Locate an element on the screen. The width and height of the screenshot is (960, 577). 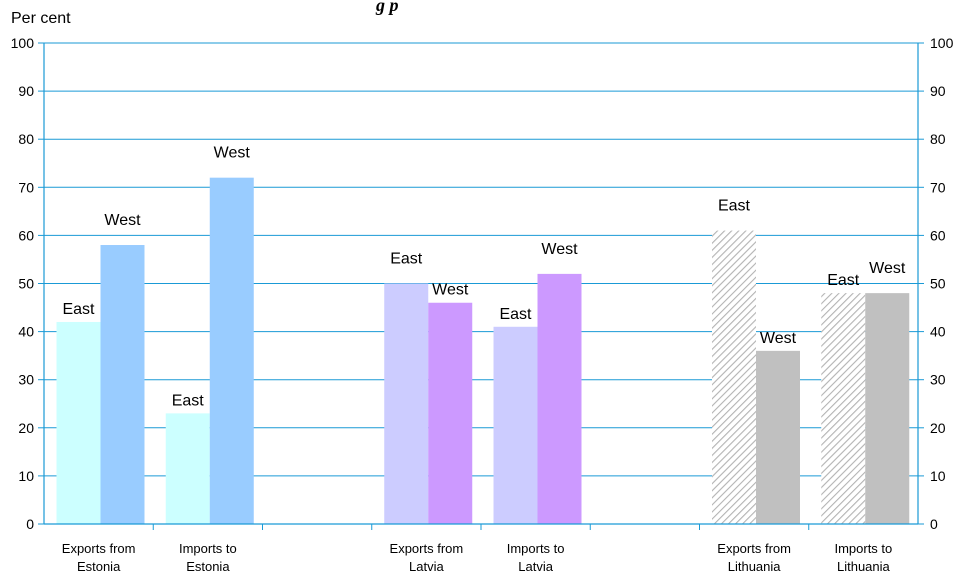
y-tick-label-right: 80 is located at coordinates (938, 139).